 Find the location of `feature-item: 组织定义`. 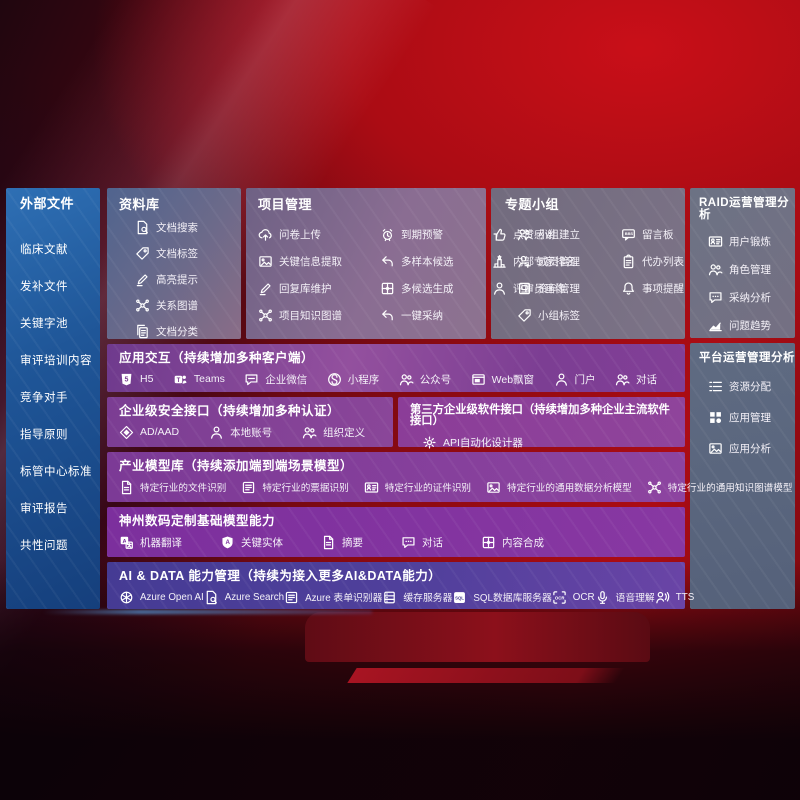

feature-item: 组织定义 is located at coordinates (333, 432).